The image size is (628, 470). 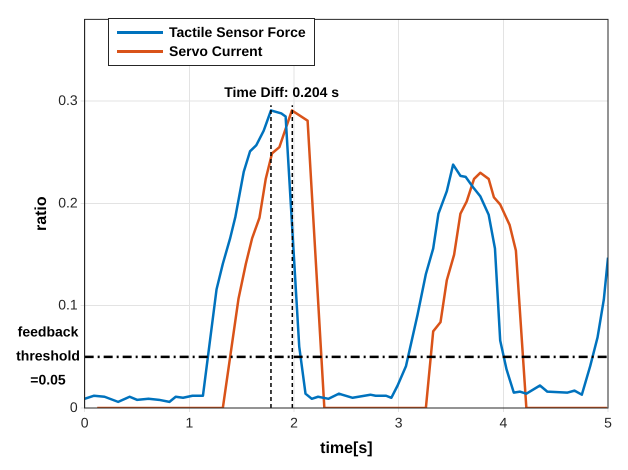 I want to click on ref-line-label: feedback threshold =0.05, so click(x=48, y=356).